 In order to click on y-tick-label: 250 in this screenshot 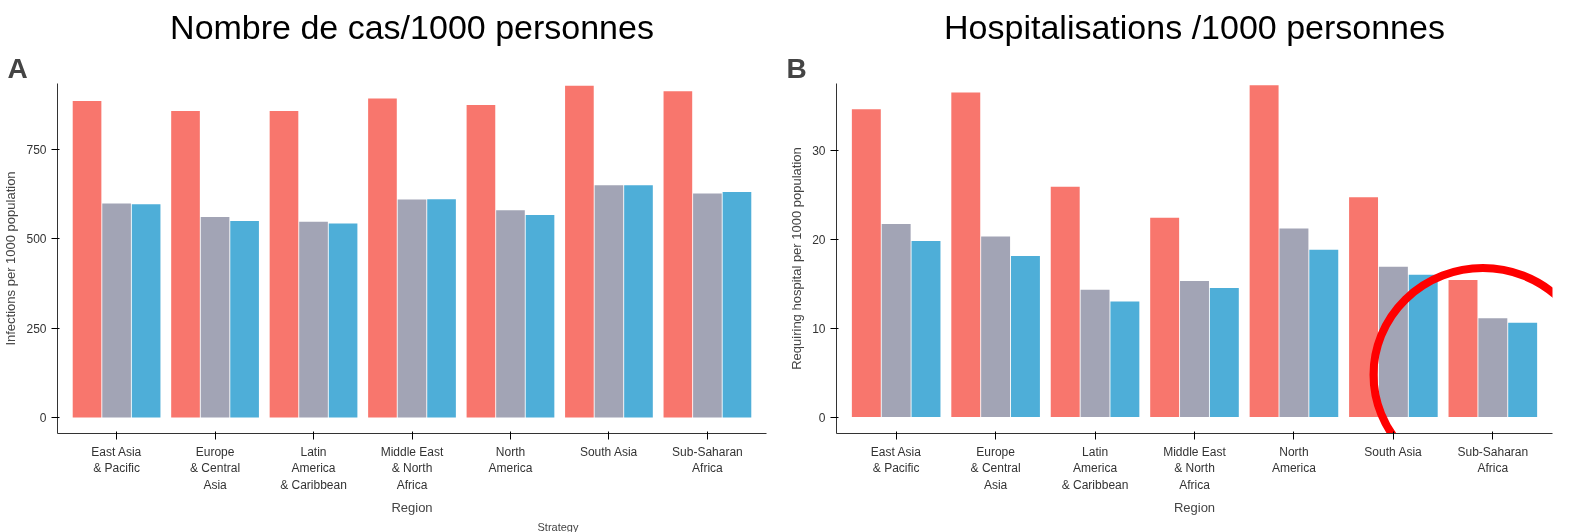, I will do `click(36, 328)`.